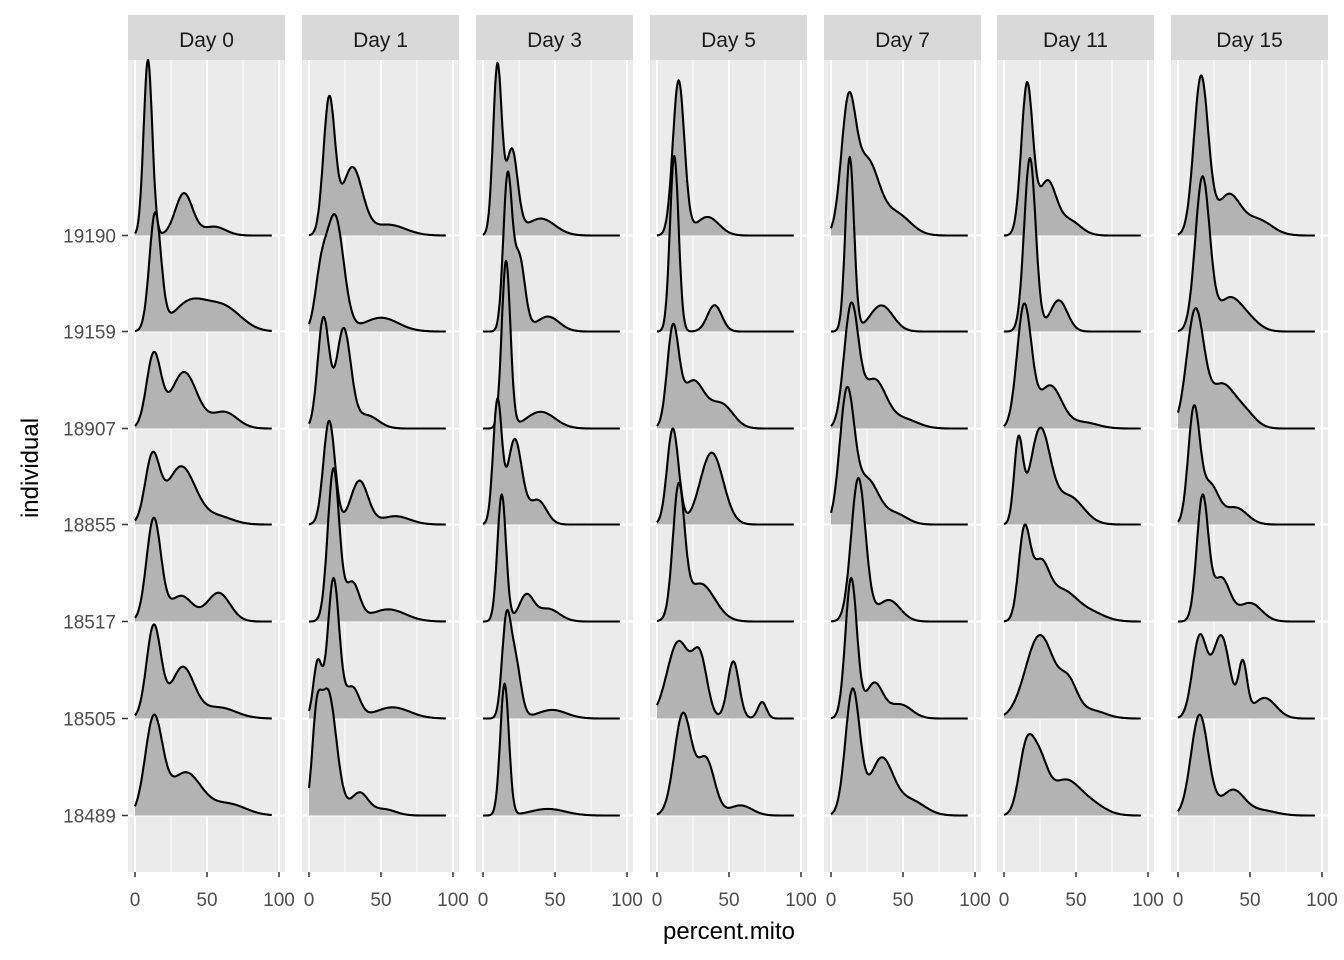 Image resolution: width=1344 pixels, height=960 pixels. I want to click on facet-strip-label: Day 11, so click(1075, 40).